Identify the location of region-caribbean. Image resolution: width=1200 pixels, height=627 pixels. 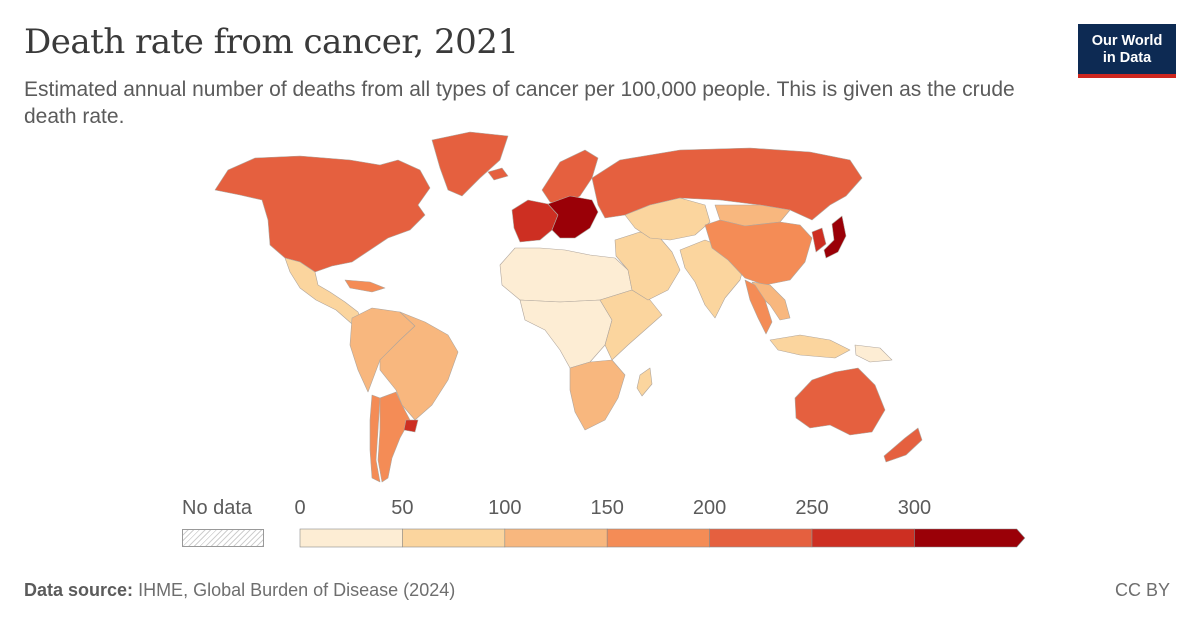
(365, 286).